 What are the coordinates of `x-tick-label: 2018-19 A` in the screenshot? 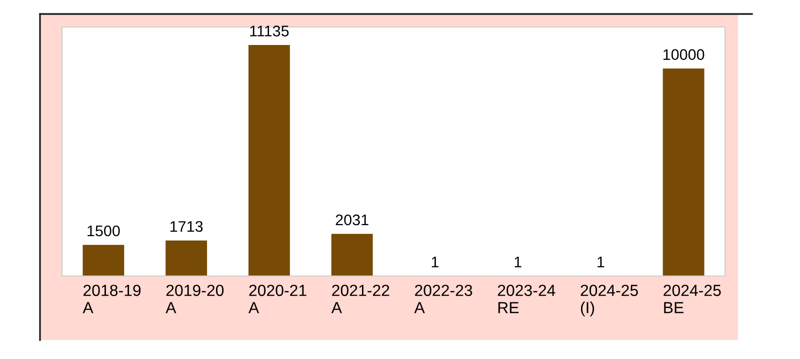 It's located at (111, 299).